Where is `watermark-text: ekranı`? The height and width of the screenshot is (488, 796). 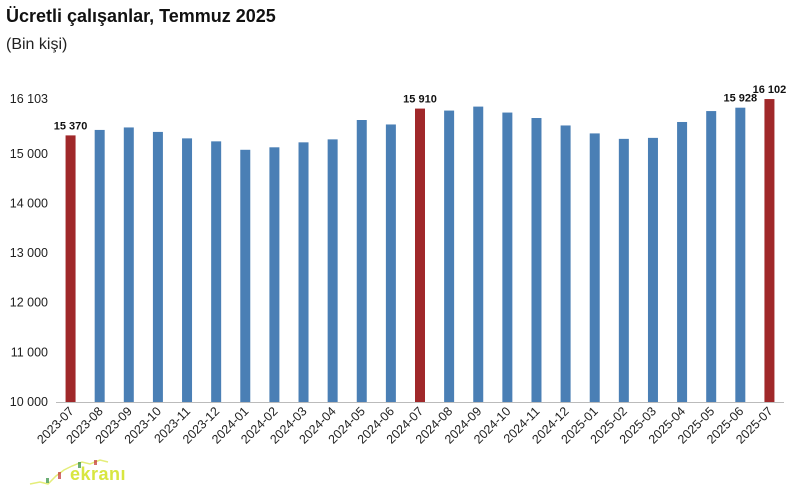
watermark-text: ekranı is located at coordinates (98, 474).